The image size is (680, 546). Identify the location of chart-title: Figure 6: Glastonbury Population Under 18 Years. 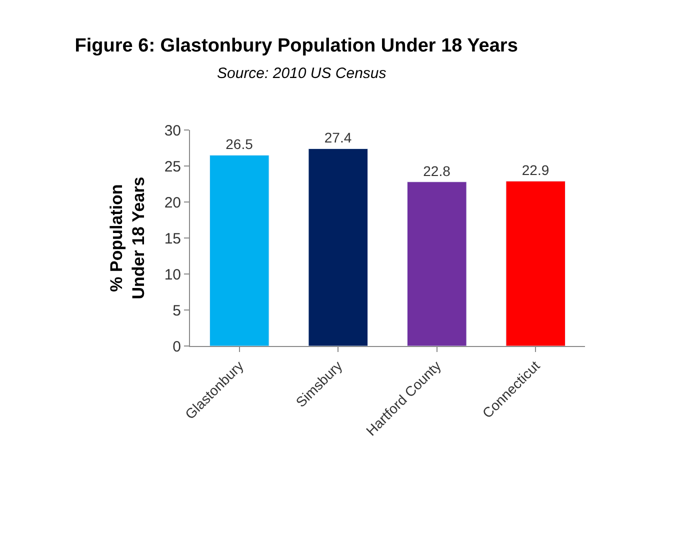
(296, 46).